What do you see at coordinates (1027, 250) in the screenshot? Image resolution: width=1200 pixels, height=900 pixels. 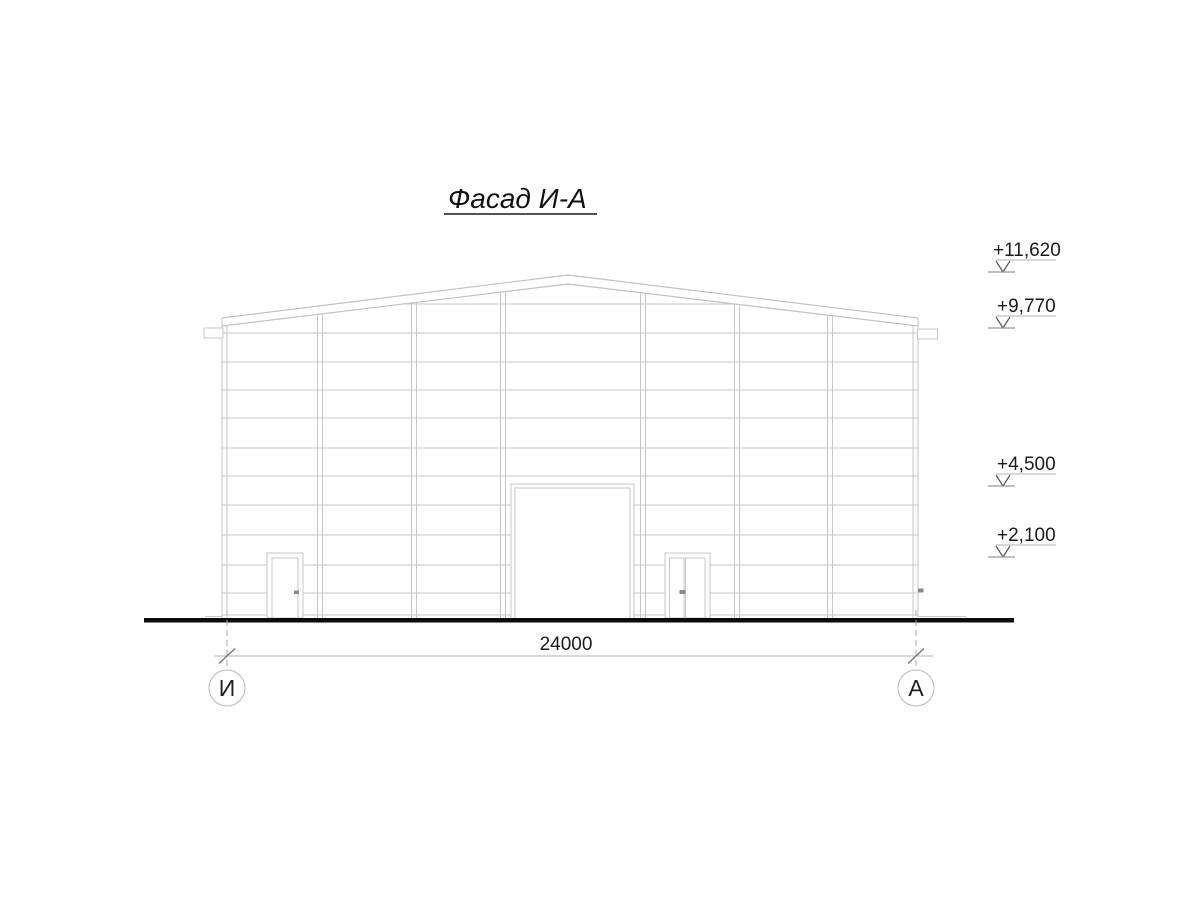 I see `elevation-value: +11,620` at bounding box center [1027, 250].